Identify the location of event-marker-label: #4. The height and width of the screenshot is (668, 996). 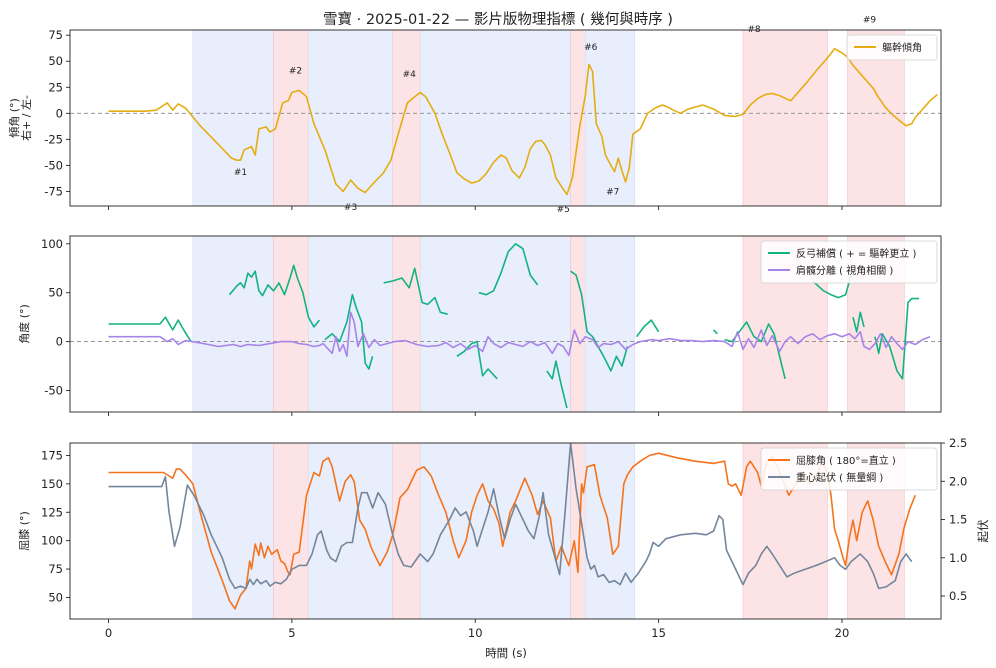
(410, 75).